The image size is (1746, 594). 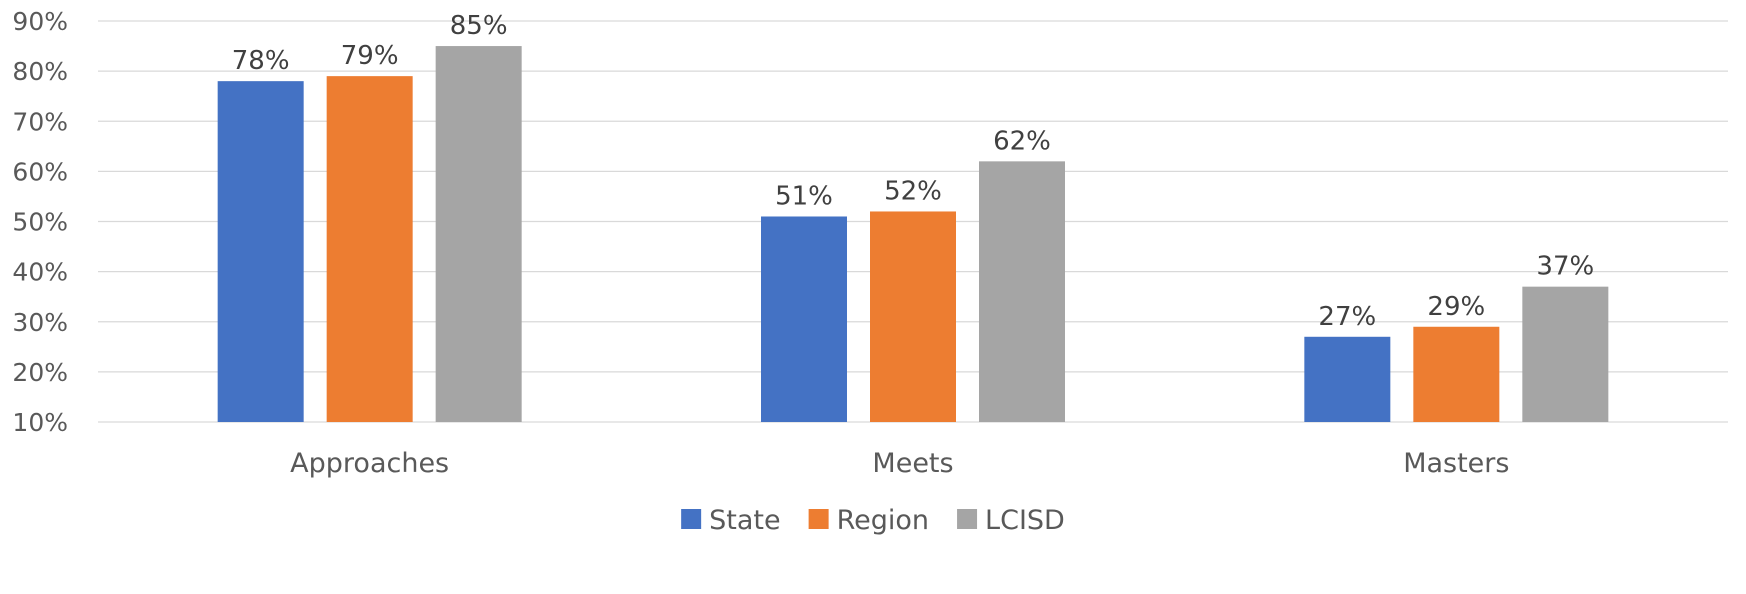 What do you see at coordinates (1565, 354) in the screenshot?
I see `bar-lcisd-masters` at bounding box center [1565, 354].